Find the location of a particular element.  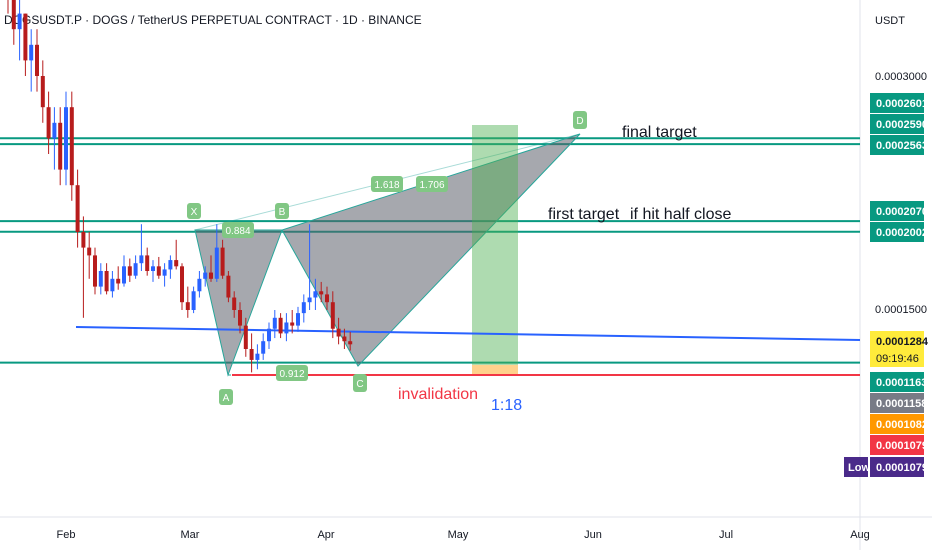

ratio-1618-label: 1.618 is located at coordinates (386, 185).